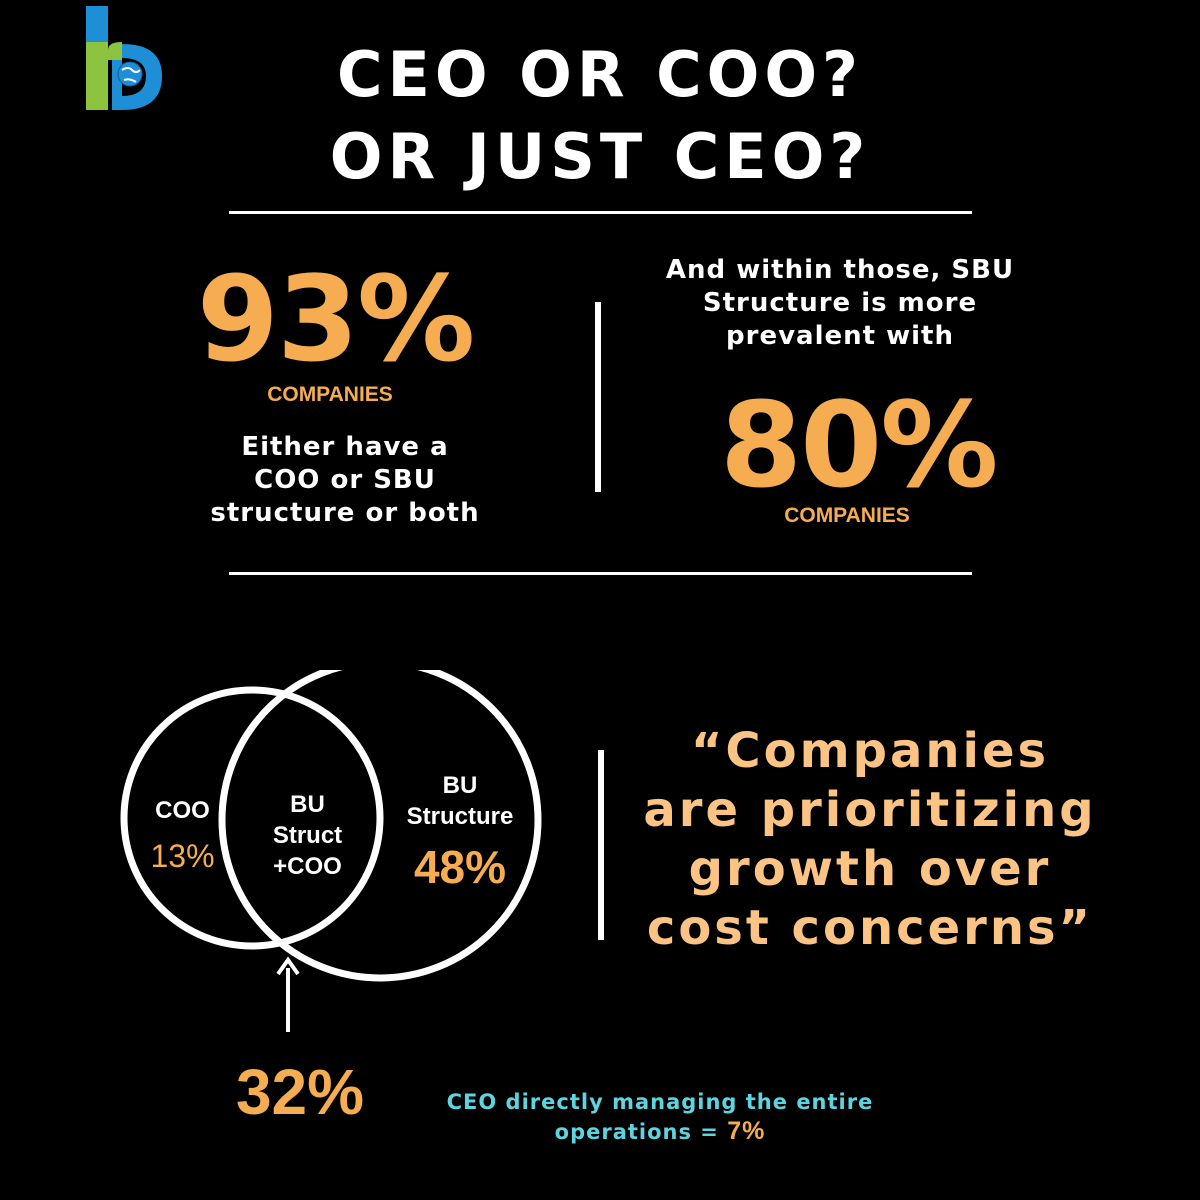 This screenshot has height=1200, width=1200. What do you see at coordinates (460, 785) in the screenshot?
I see `bu-label-line: BU` at bounding box center [460, 785].